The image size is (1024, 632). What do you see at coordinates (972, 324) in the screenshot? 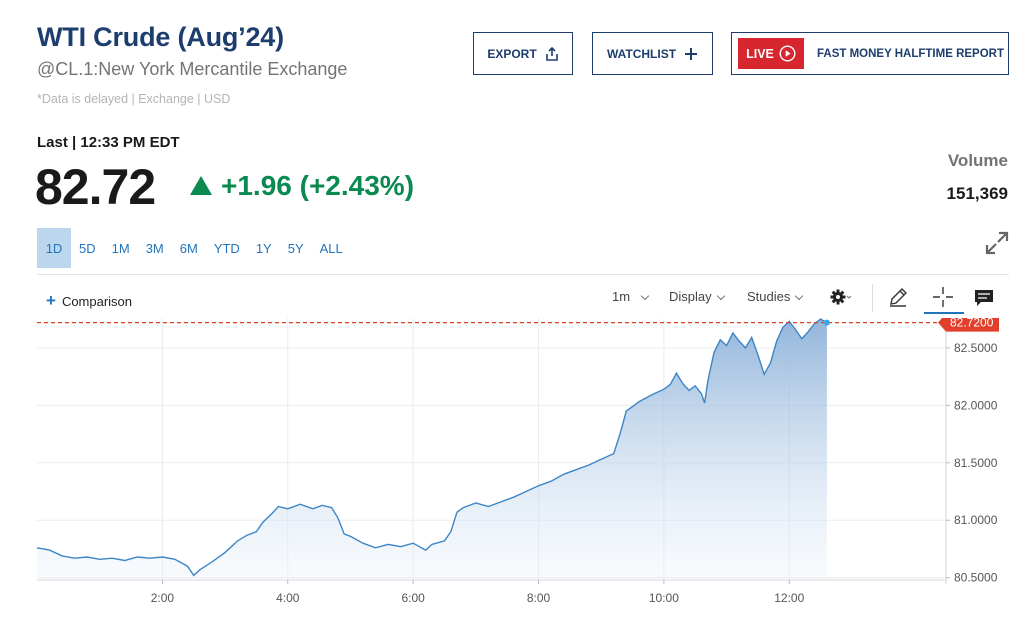
I see `last-price-tag-label: 82.7200` at bounding box center [972, 324].